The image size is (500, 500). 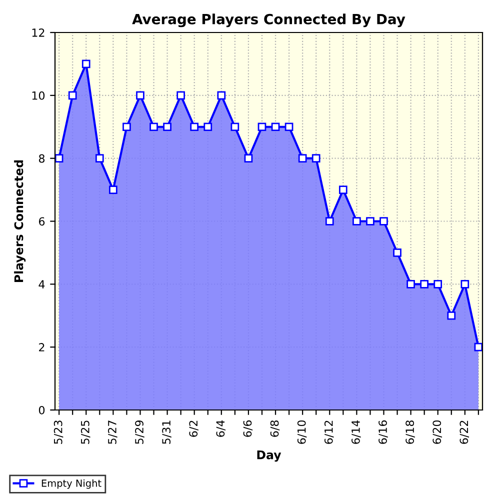 What do you see at coordinates (59, 432) in the screenshot?
I see `x-tick-label: 5/23` at bounding box center [59, 432].